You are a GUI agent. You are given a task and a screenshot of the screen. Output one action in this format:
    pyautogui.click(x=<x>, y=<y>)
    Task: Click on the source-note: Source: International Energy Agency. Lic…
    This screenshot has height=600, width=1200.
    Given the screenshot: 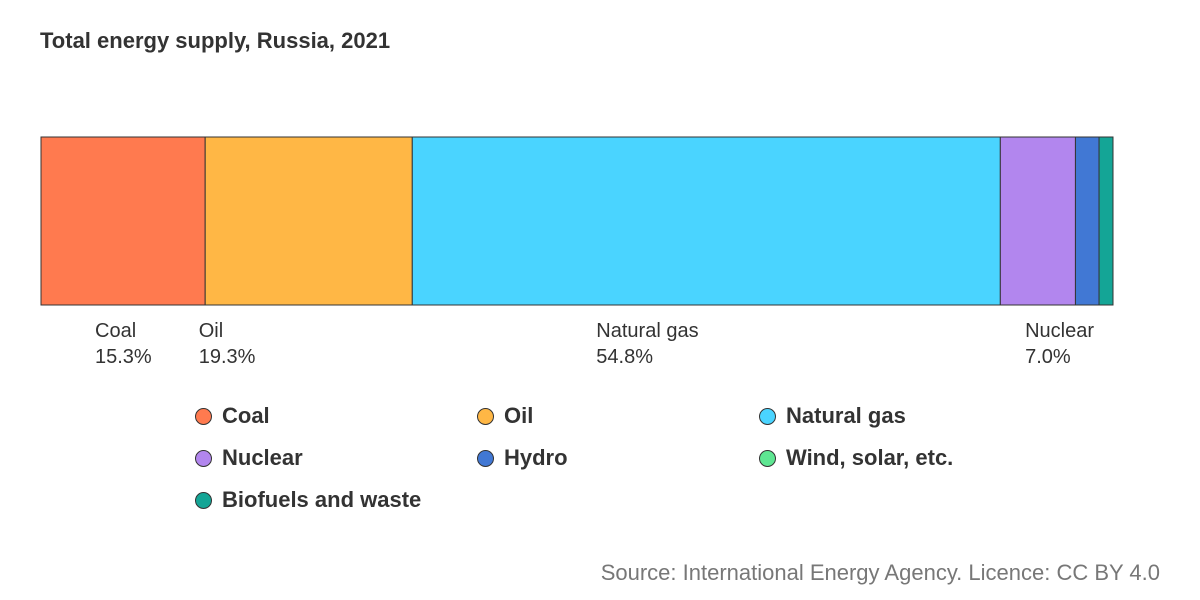 What is the action you would take?
    pyautogui.click(x=880, y=572)
    